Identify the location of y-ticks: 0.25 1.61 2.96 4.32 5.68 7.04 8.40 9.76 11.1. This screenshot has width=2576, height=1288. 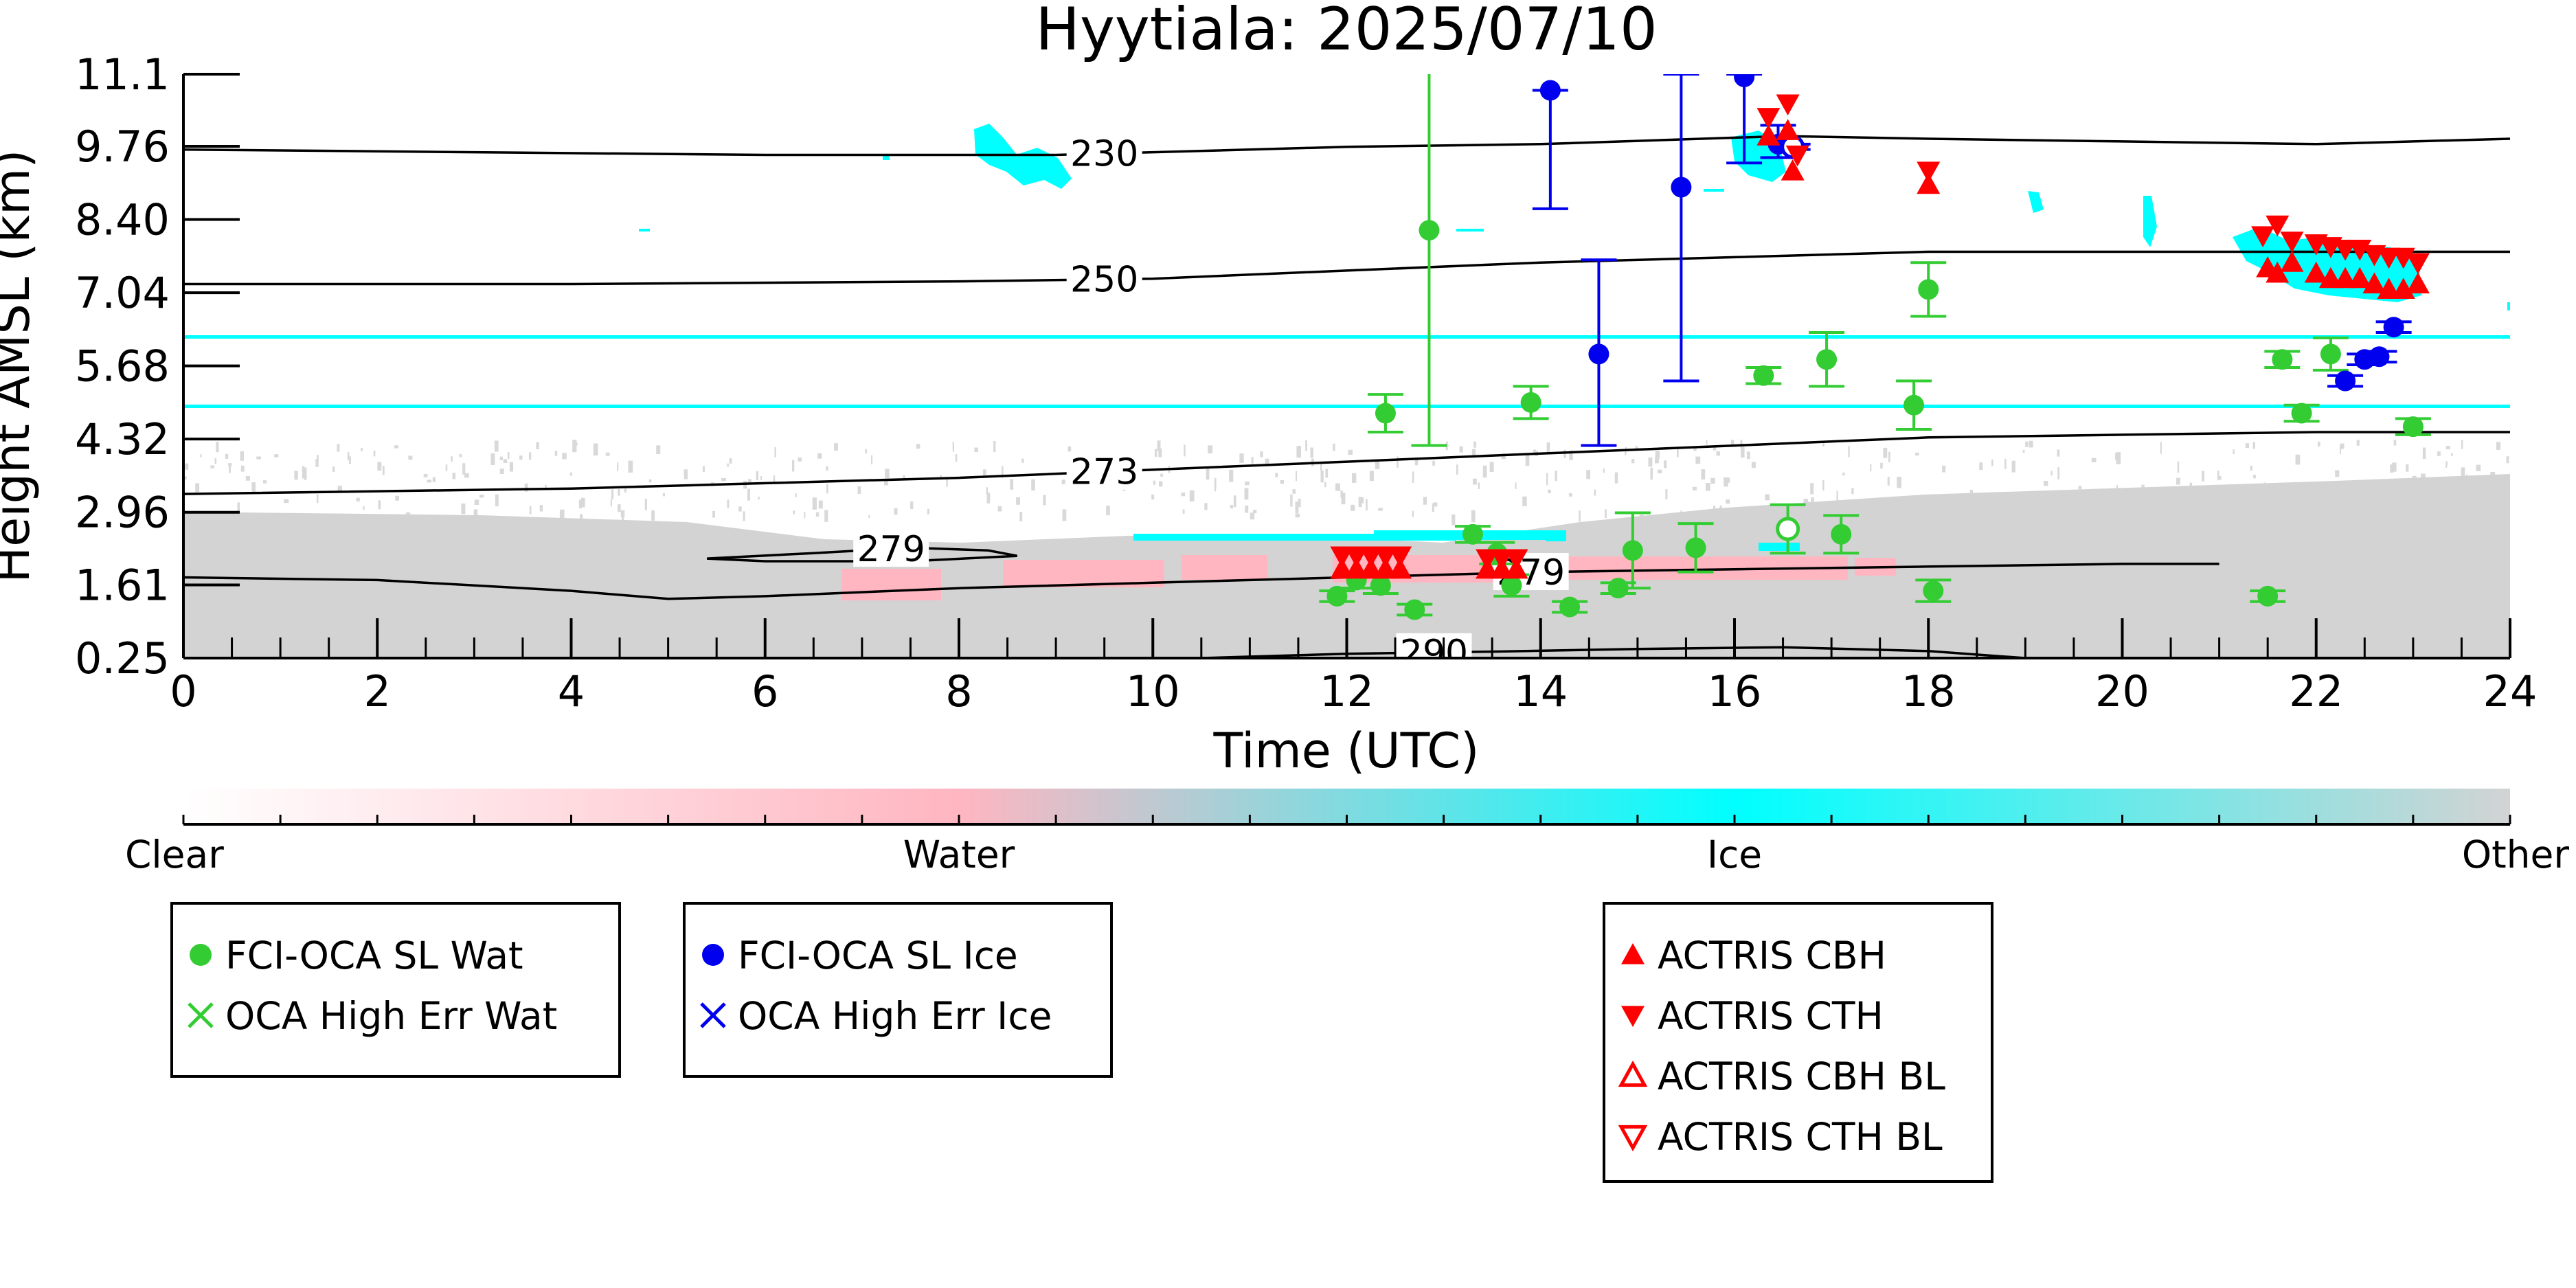
(157, 366).